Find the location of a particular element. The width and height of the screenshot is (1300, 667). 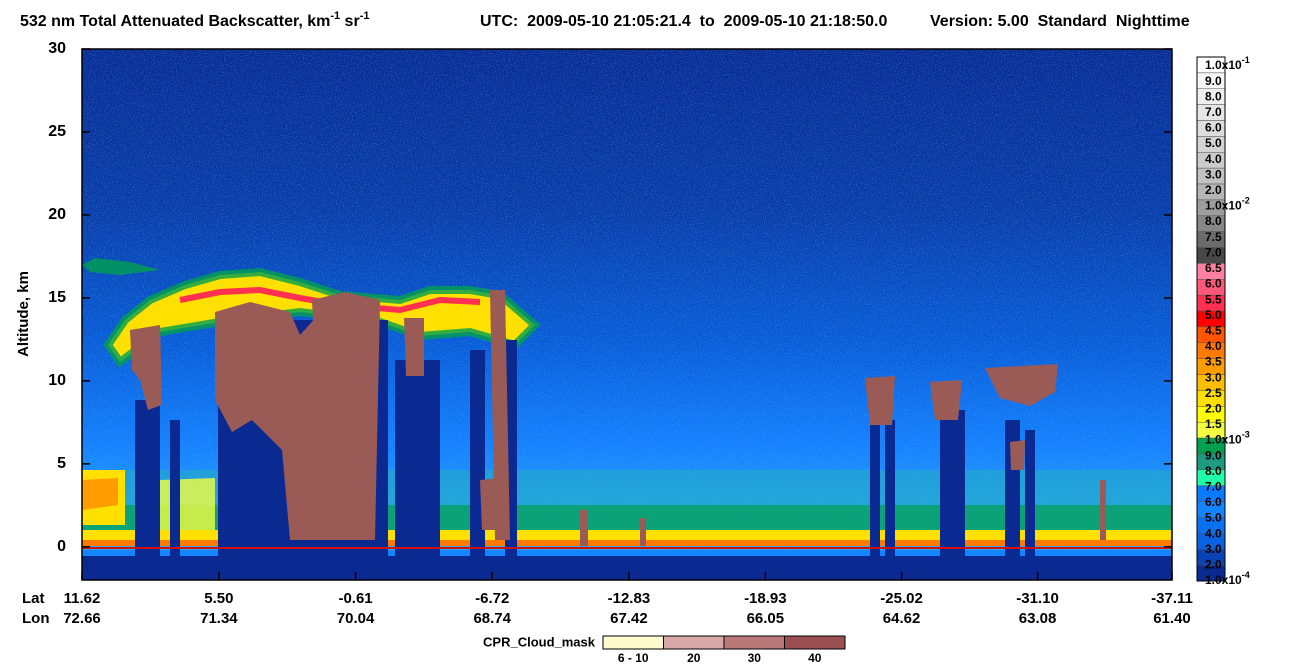

colorbar-label: 2.5 is located at coordinates (1213, 393).